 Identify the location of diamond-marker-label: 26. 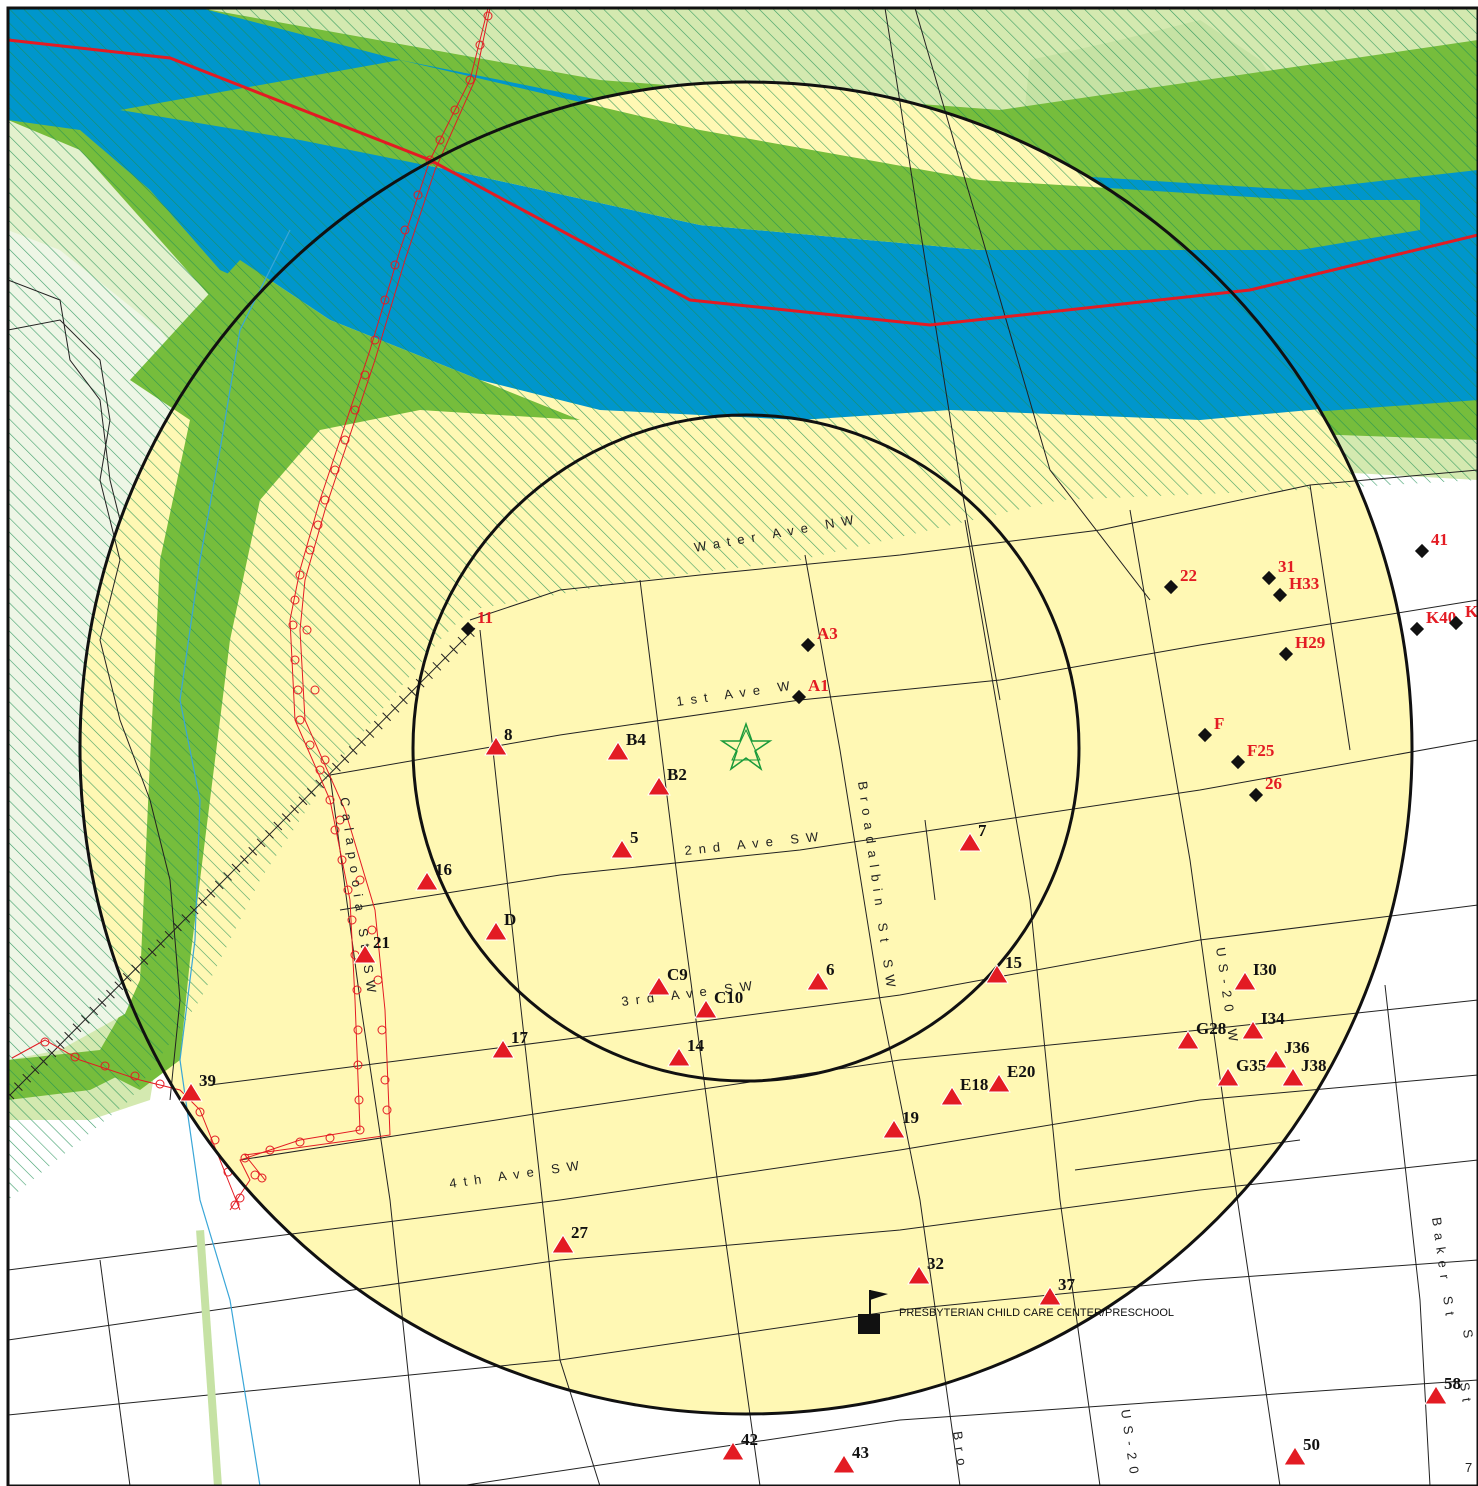
(1273, 783).